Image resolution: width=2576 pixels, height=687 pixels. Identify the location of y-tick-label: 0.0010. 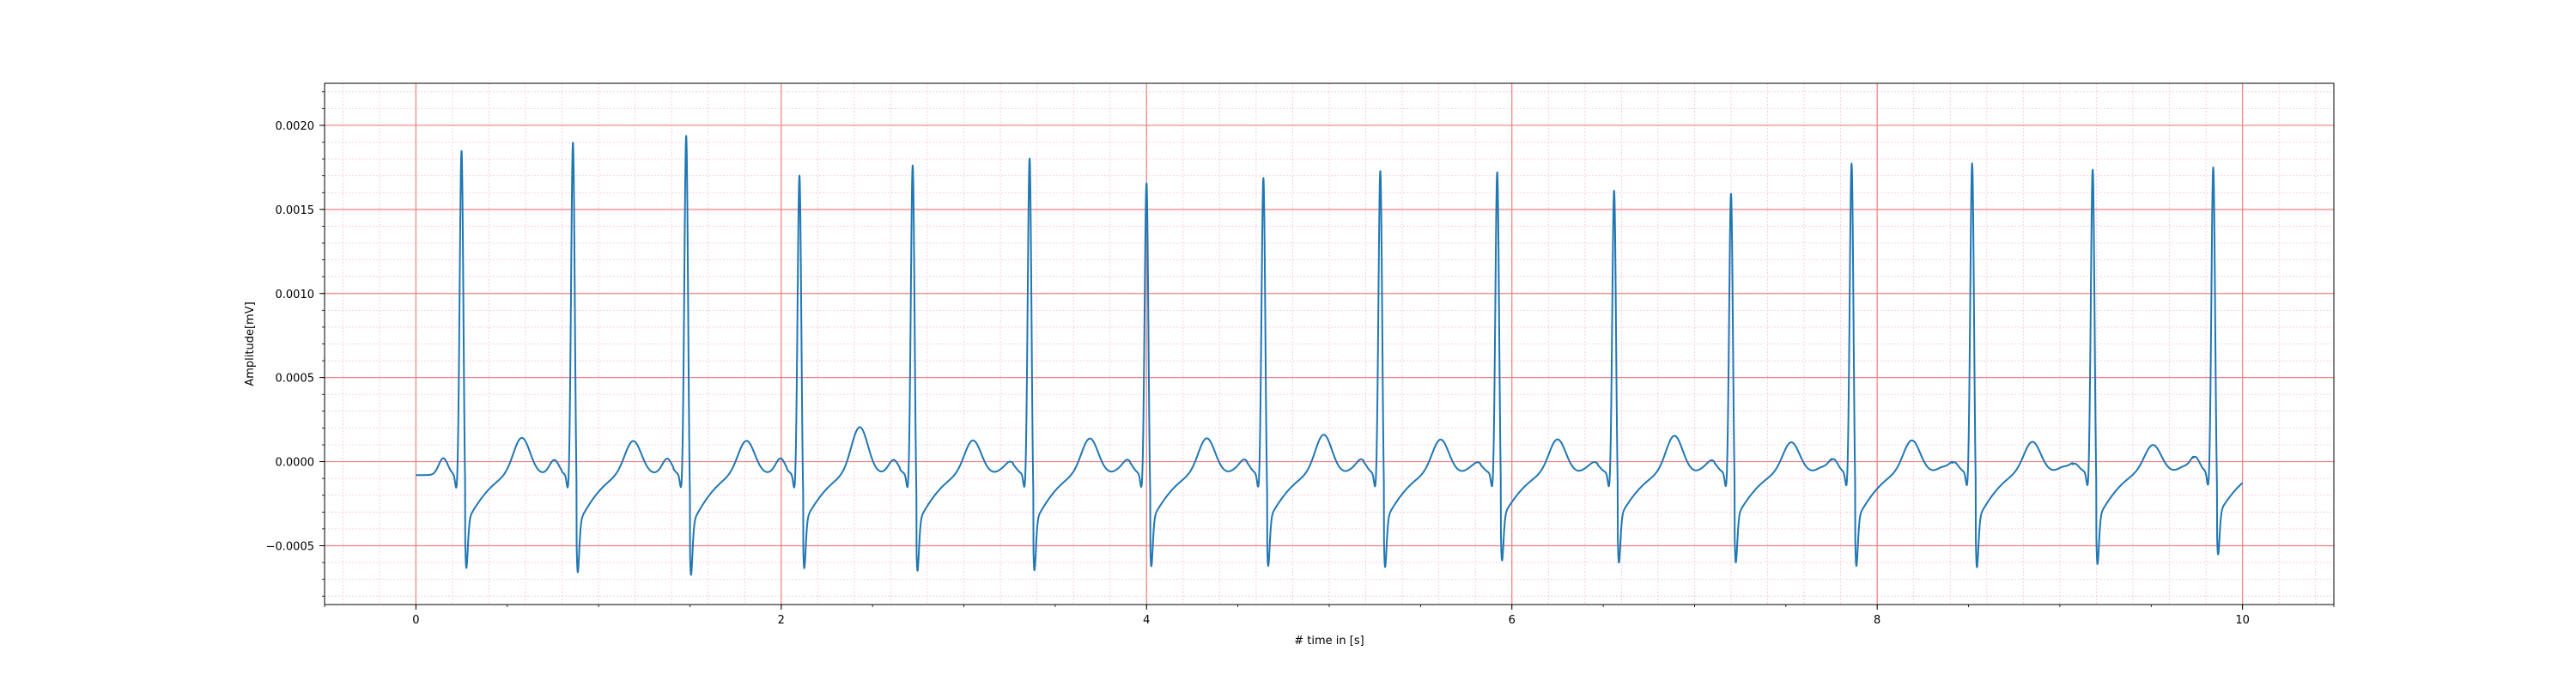
(295, 295).